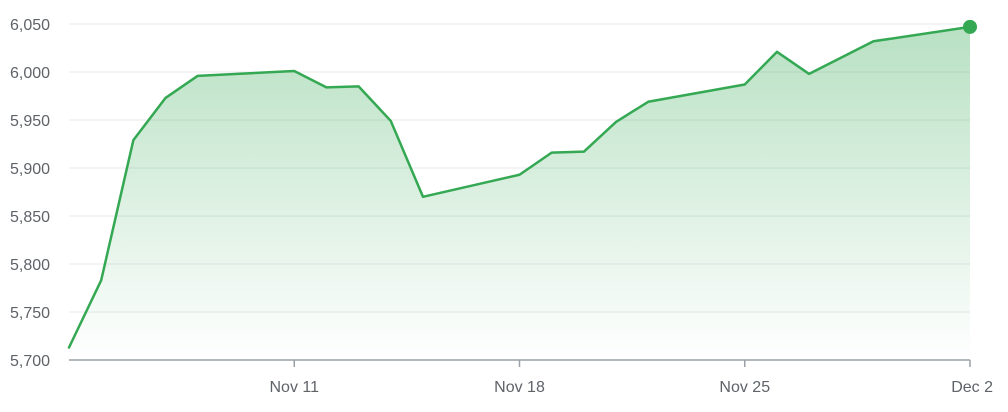 The image size is (1008, 412). Describe the element at coordinates (30, 73) in the screenshot. I see `y-tick-label: 6,000` at that location.